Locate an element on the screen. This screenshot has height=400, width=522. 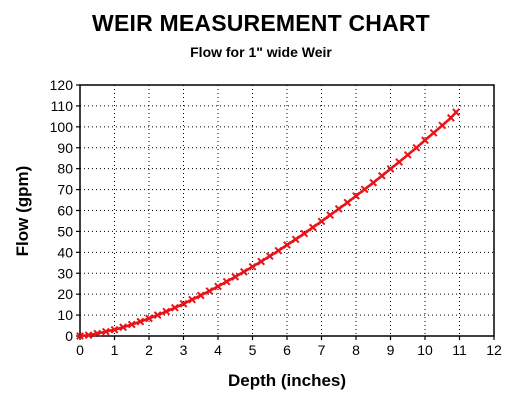
x-tick-label: 6 is located at coordinates (287, 350).